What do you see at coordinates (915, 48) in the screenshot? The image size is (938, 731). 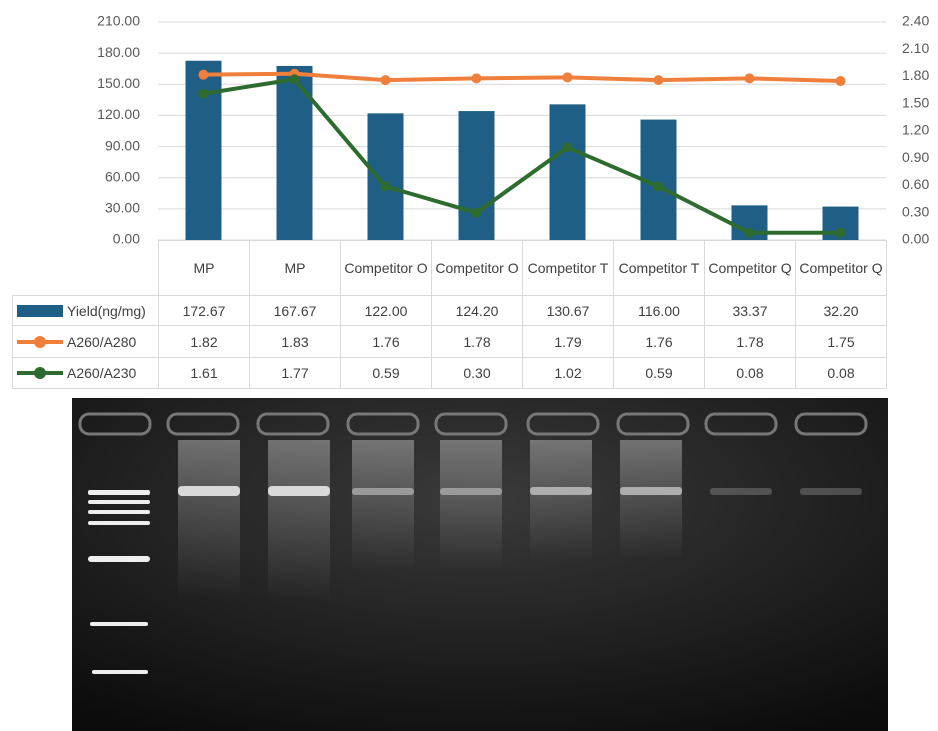 I see `y2-tick-label: 2.10` at bounding box center [915, 48].